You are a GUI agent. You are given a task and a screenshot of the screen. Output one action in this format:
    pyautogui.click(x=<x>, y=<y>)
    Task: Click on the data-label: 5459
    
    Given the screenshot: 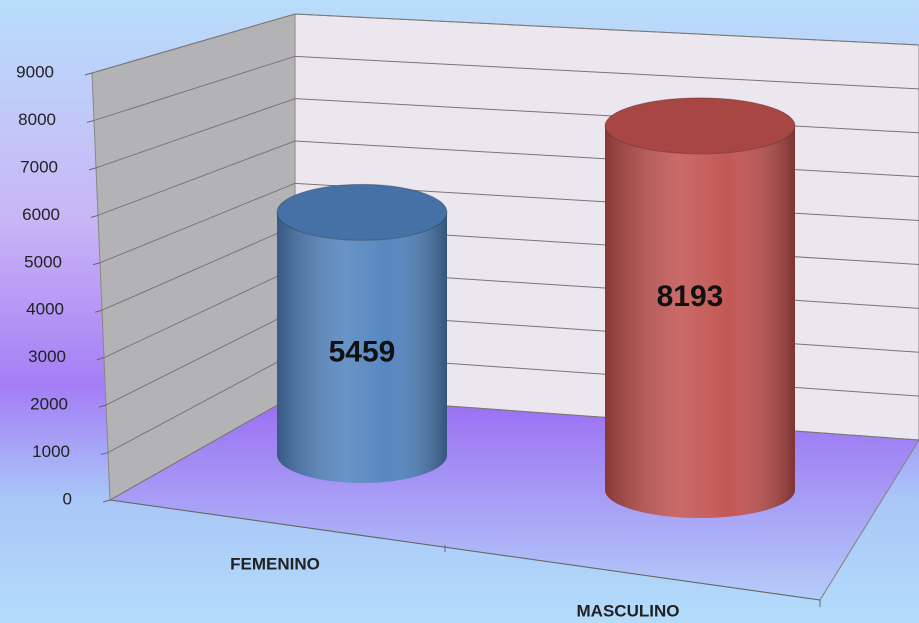 What is the action you would take?
    pyautogui.click(x=362, y=352)
    